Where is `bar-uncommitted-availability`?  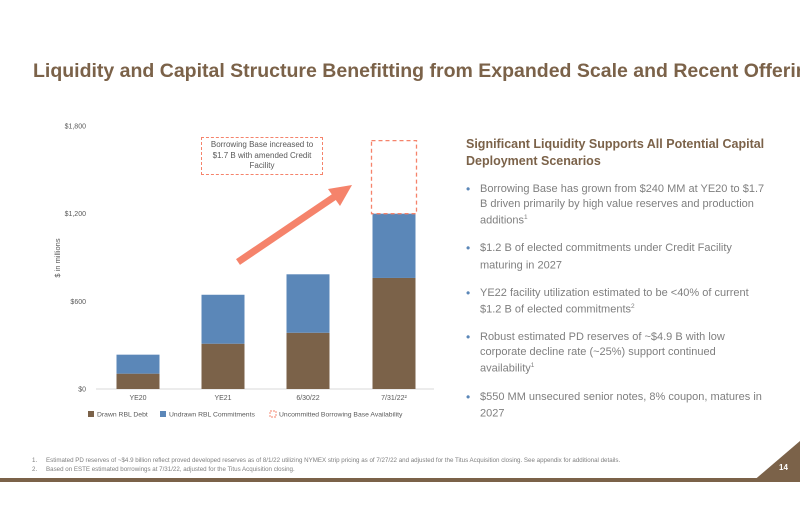
bar-uncommitted-availability is located at coordinates (394, 177).